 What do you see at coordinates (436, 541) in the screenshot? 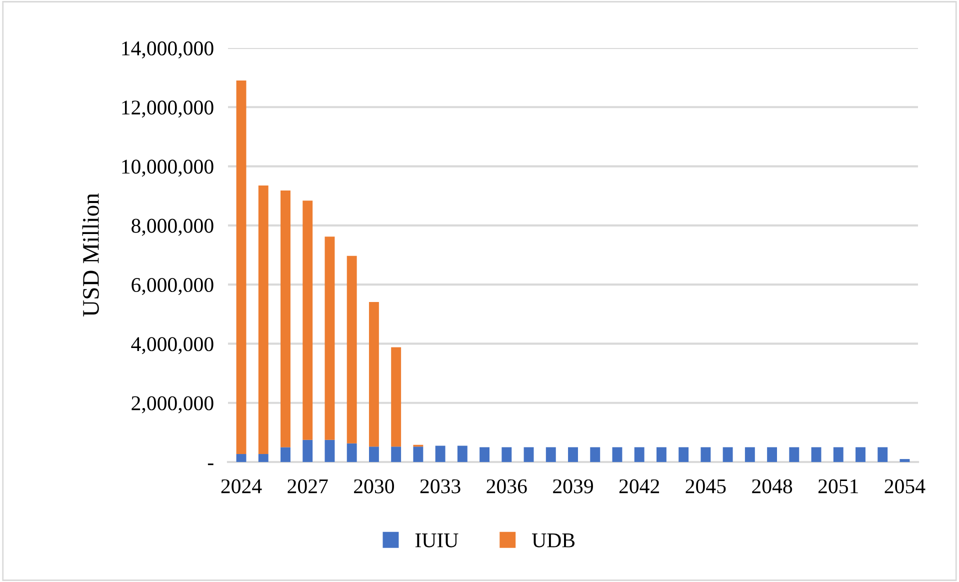
I see `legend-label: IUIU` at bounding box center [436, 541].